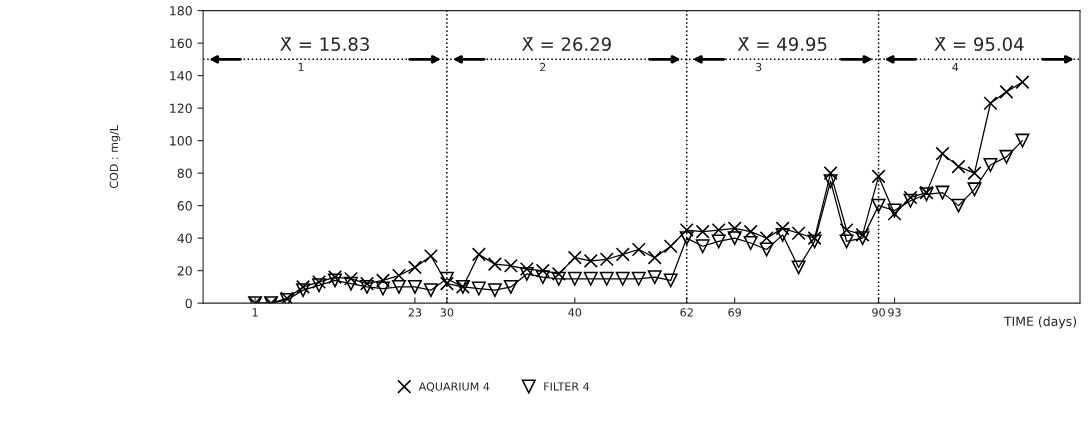 The height and width of the screenshot is (424, 1092). I want to click on y-tick-label: 40, so click(184, 238).